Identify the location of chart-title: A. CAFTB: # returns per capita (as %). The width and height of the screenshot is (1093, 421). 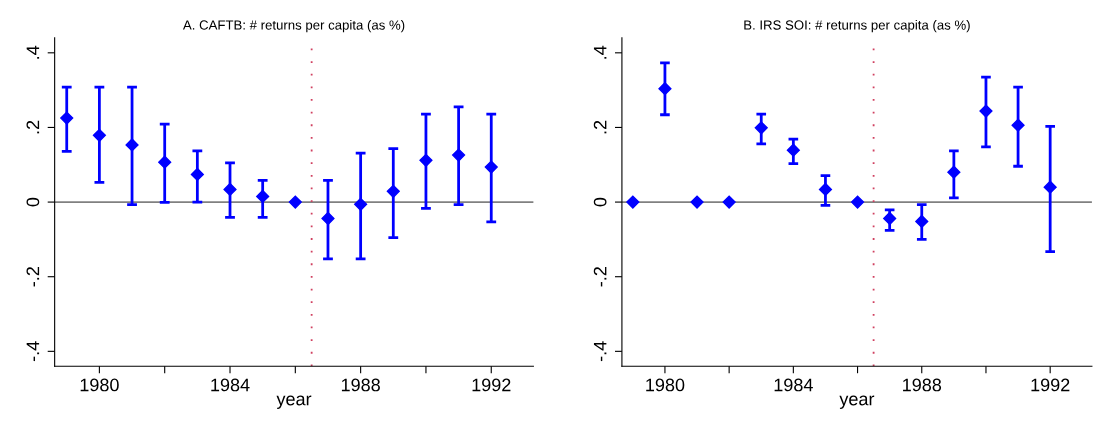
(293, 26).